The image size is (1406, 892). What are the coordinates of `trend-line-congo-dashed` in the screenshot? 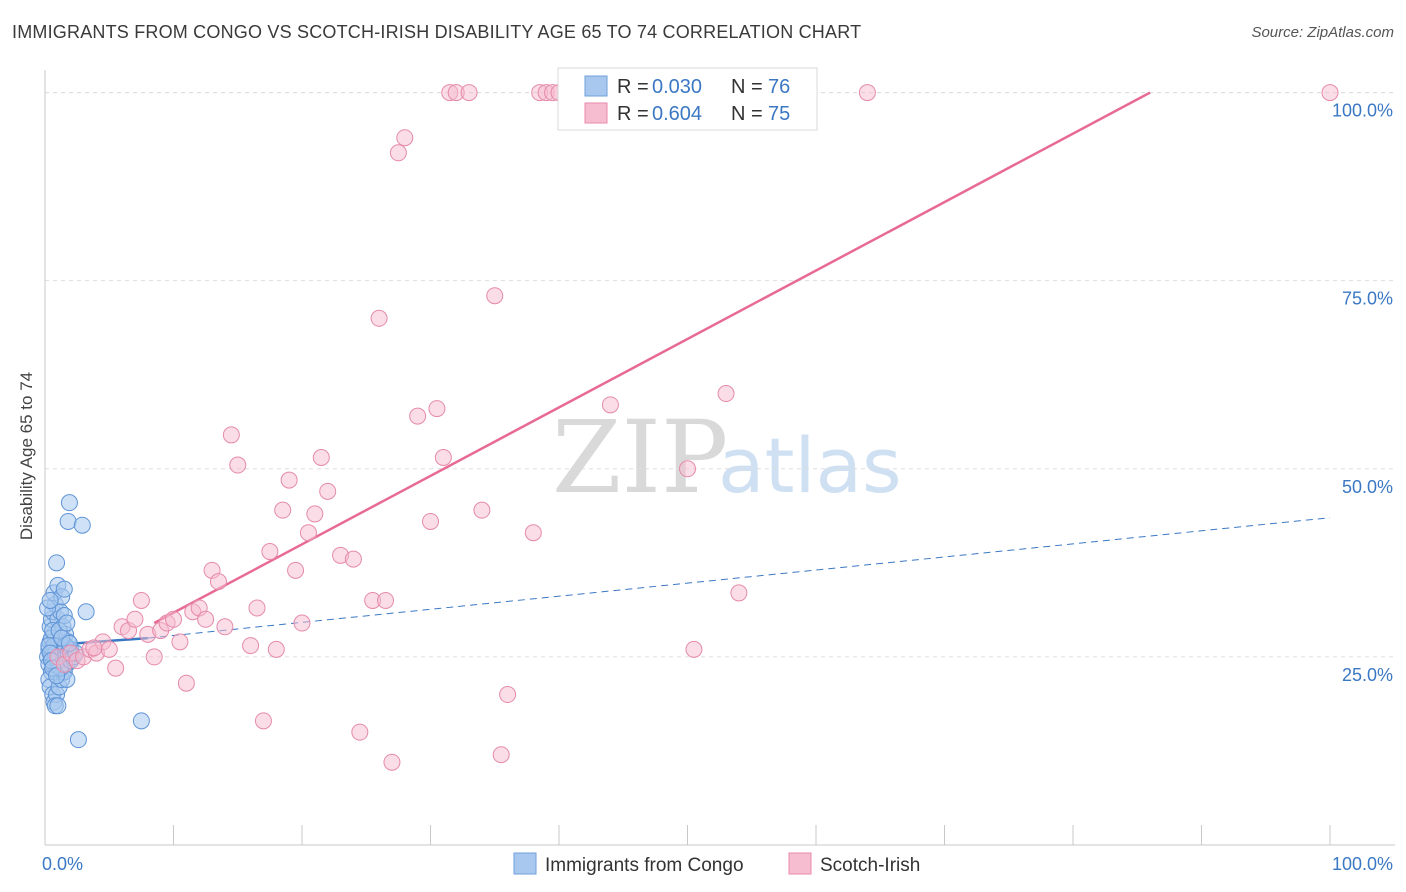 It's located at (739, 578).